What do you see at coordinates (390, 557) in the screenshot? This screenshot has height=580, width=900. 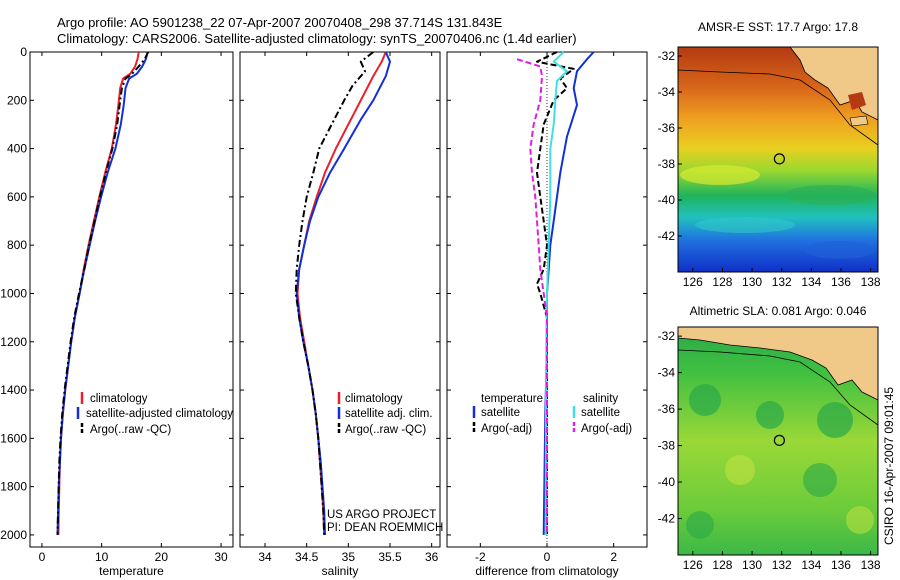 I see `x-tick-label: 35.5` at bounding box center [390, 557].